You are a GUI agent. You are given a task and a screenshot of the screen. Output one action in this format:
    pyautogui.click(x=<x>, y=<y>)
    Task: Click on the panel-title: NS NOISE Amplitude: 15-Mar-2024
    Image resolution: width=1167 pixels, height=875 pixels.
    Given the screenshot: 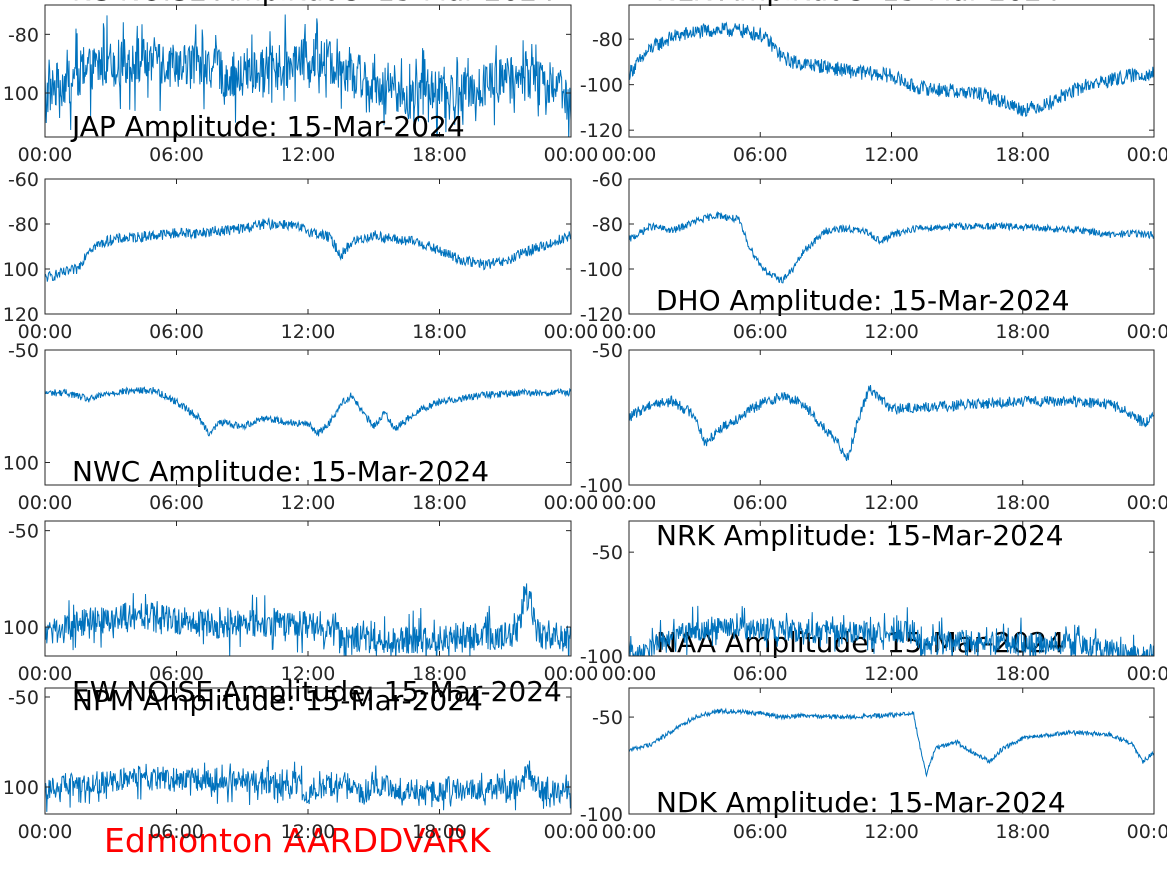 What is the action you would take?
    pyautogui.click(x=313, y=3)
    